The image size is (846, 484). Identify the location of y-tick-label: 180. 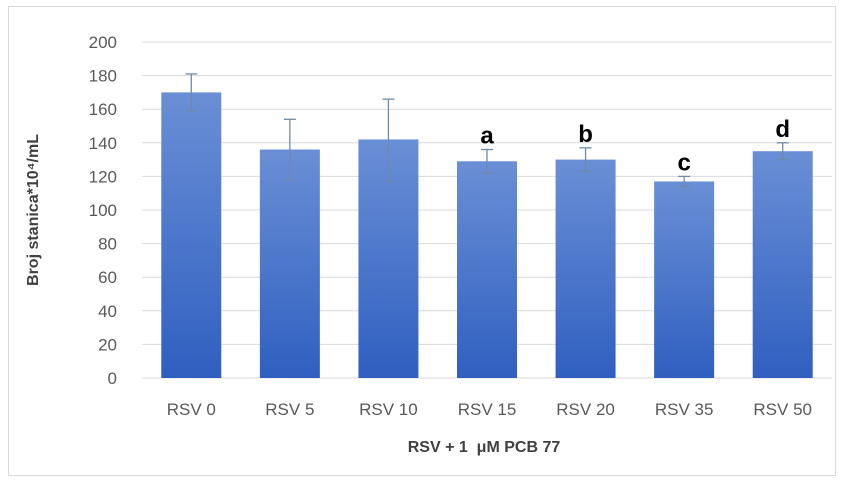
(103, 76).